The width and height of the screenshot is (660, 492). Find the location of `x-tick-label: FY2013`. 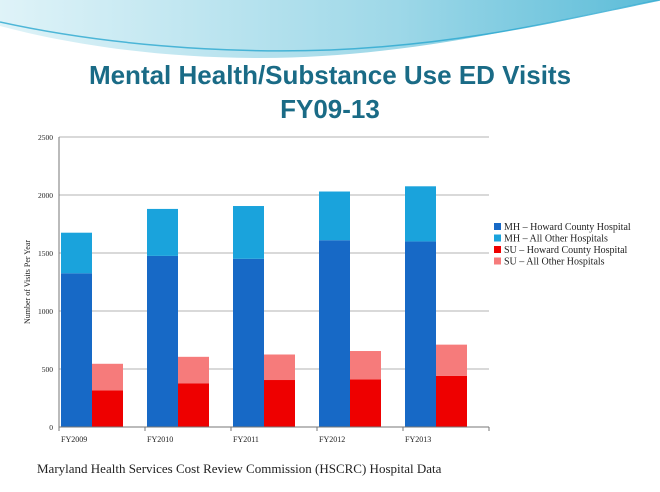

x-tick-label: FY2013 is located at coordinates (418, 439).